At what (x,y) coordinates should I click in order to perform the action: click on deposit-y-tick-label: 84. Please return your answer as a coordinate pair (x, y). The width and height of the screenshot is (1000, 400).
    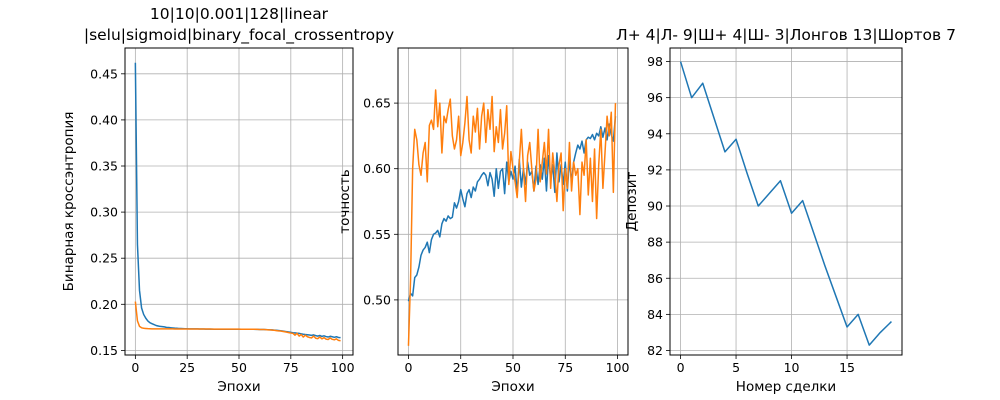
    Looking at the image, I should click on (655, 314).